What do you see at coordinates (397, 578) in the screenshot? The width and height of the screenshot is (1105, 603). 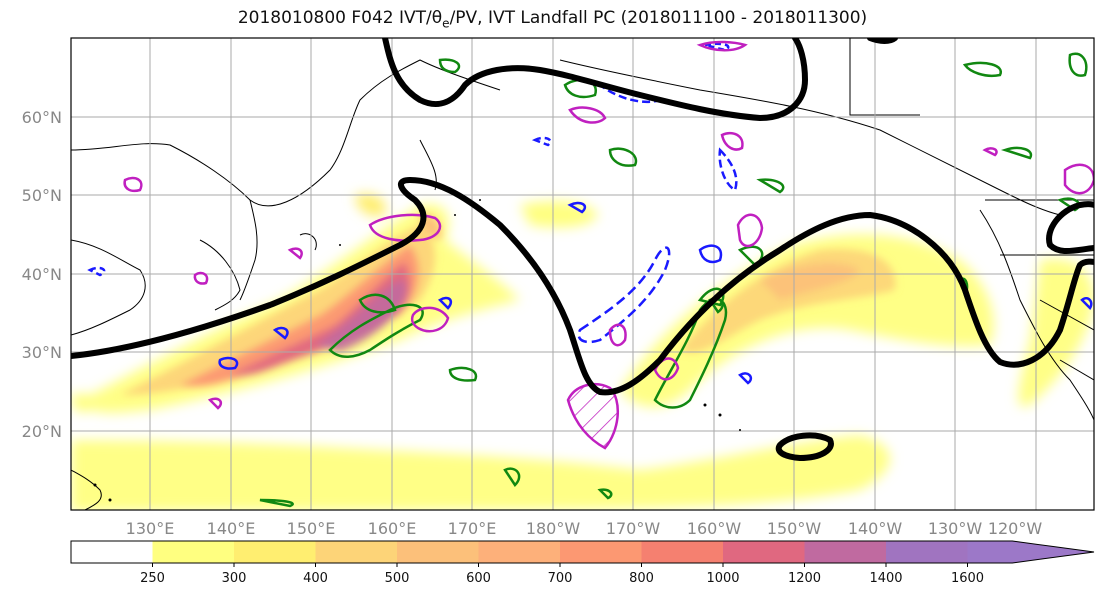 I see `colorbar-tick-label: 500` at bounding box center [397, 578].